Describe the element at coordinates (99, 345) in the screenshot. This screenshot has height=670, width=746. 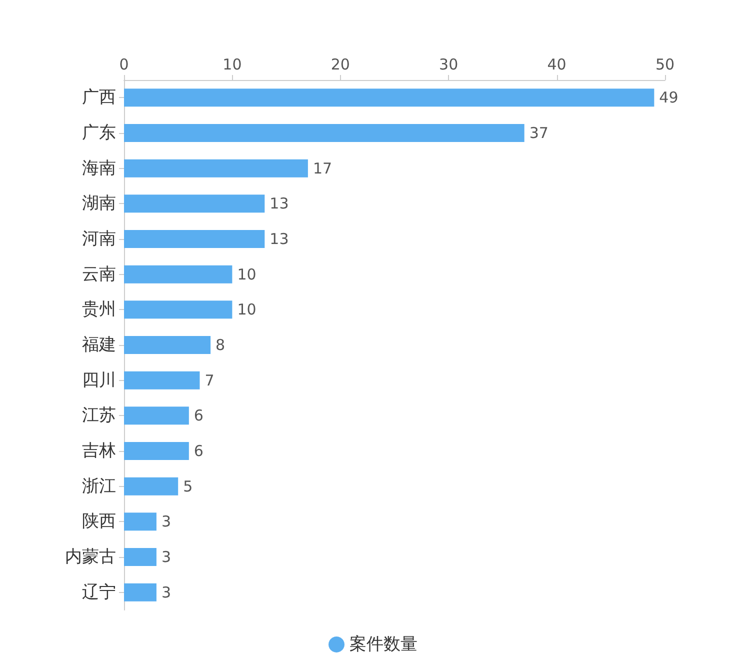
I see `y-tick-label: 福建` at that location.